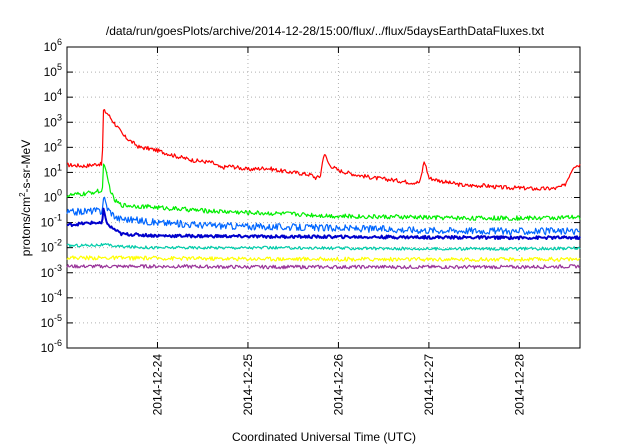 Image resolution: width=640 pixels, height=448 pixels. What do you see at coordinates (59, 42) in the screenshot?
I see `y-tick-label-exp: 6` at bounding box center [59, 42].